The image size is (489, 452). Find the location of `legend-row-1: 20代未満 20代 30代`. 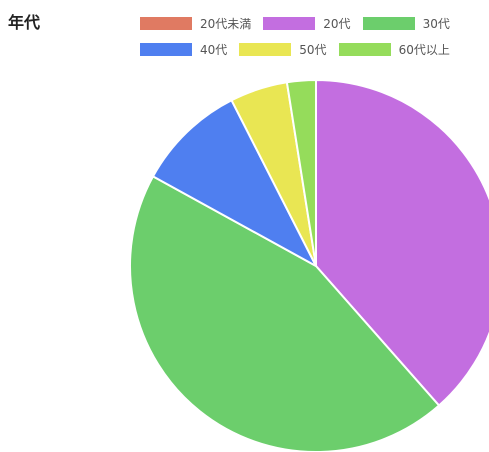

legend-row-1: 20代未満 20代 30代 is located at coordinates (314, 23).